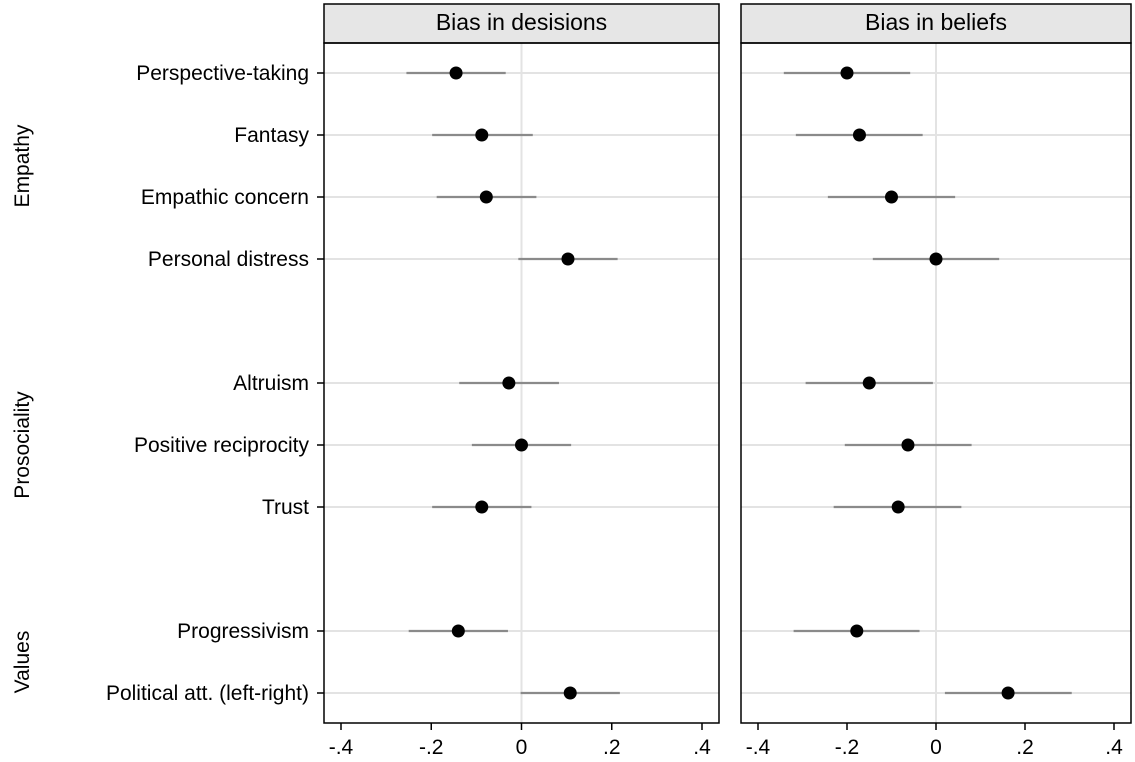 Image resolution: width=1135 pixels, height=762 pixels. I want to click on category-label-1: Perspective-taking, so click(222, 73).